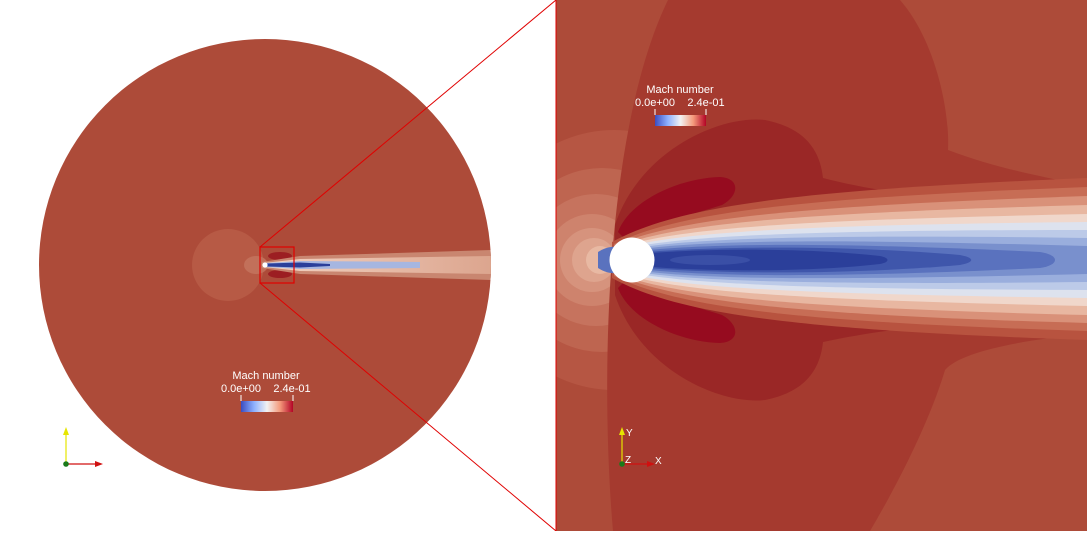 The image size is (1087, 536). Describe the element at coordinates (408, 124) in the screenshot. I see `zoom-connector-top` at that location.